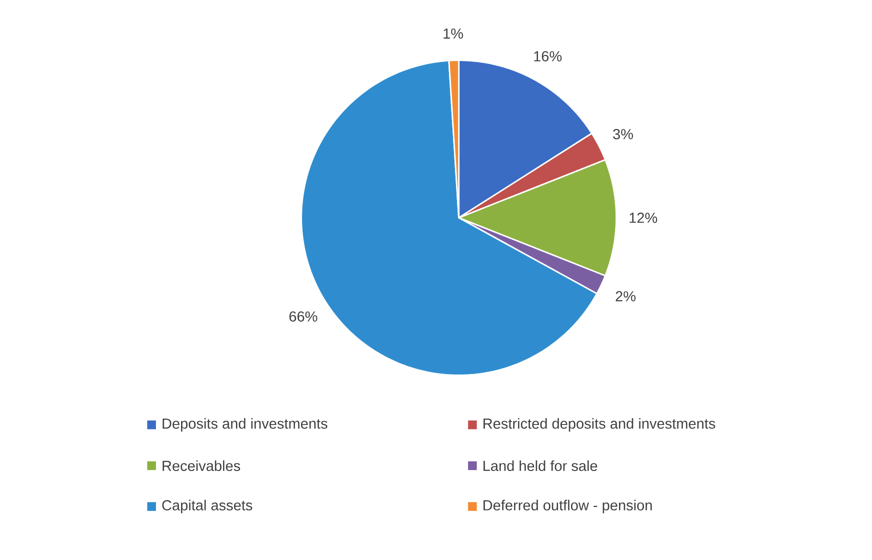 This screenshot has height=560, width=872. Describe the element at coordinates (626, 296) in the screenshot. I see `data-label: 2%` at that location.